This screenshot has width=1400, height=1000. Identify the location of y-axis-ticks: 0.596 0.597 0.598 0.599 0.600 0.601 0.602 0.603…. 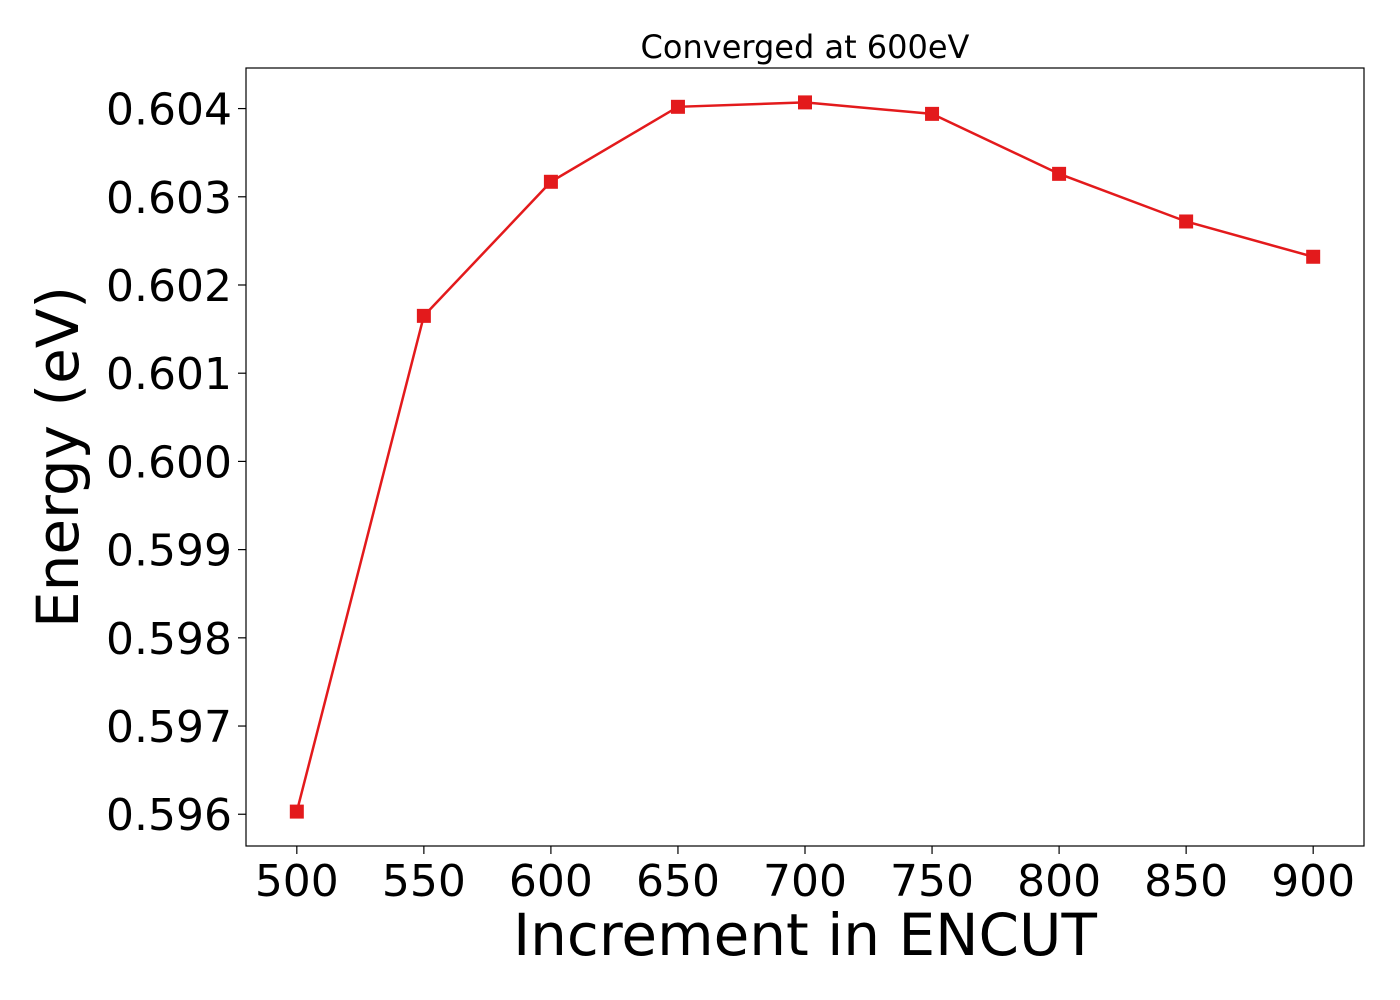
(176, 463).